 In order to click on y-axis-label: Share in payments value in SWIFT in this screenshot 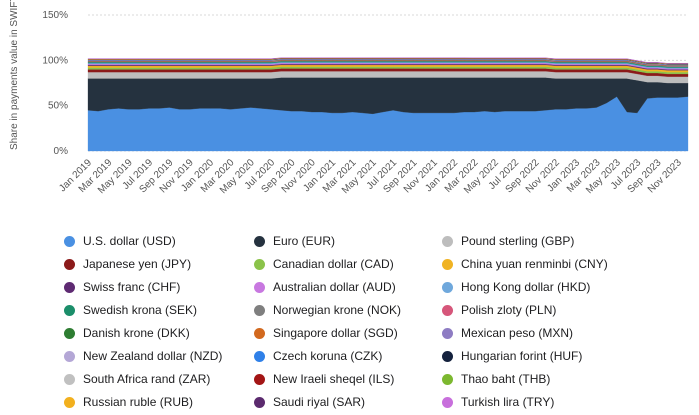, I will do `click(14, 75)`.